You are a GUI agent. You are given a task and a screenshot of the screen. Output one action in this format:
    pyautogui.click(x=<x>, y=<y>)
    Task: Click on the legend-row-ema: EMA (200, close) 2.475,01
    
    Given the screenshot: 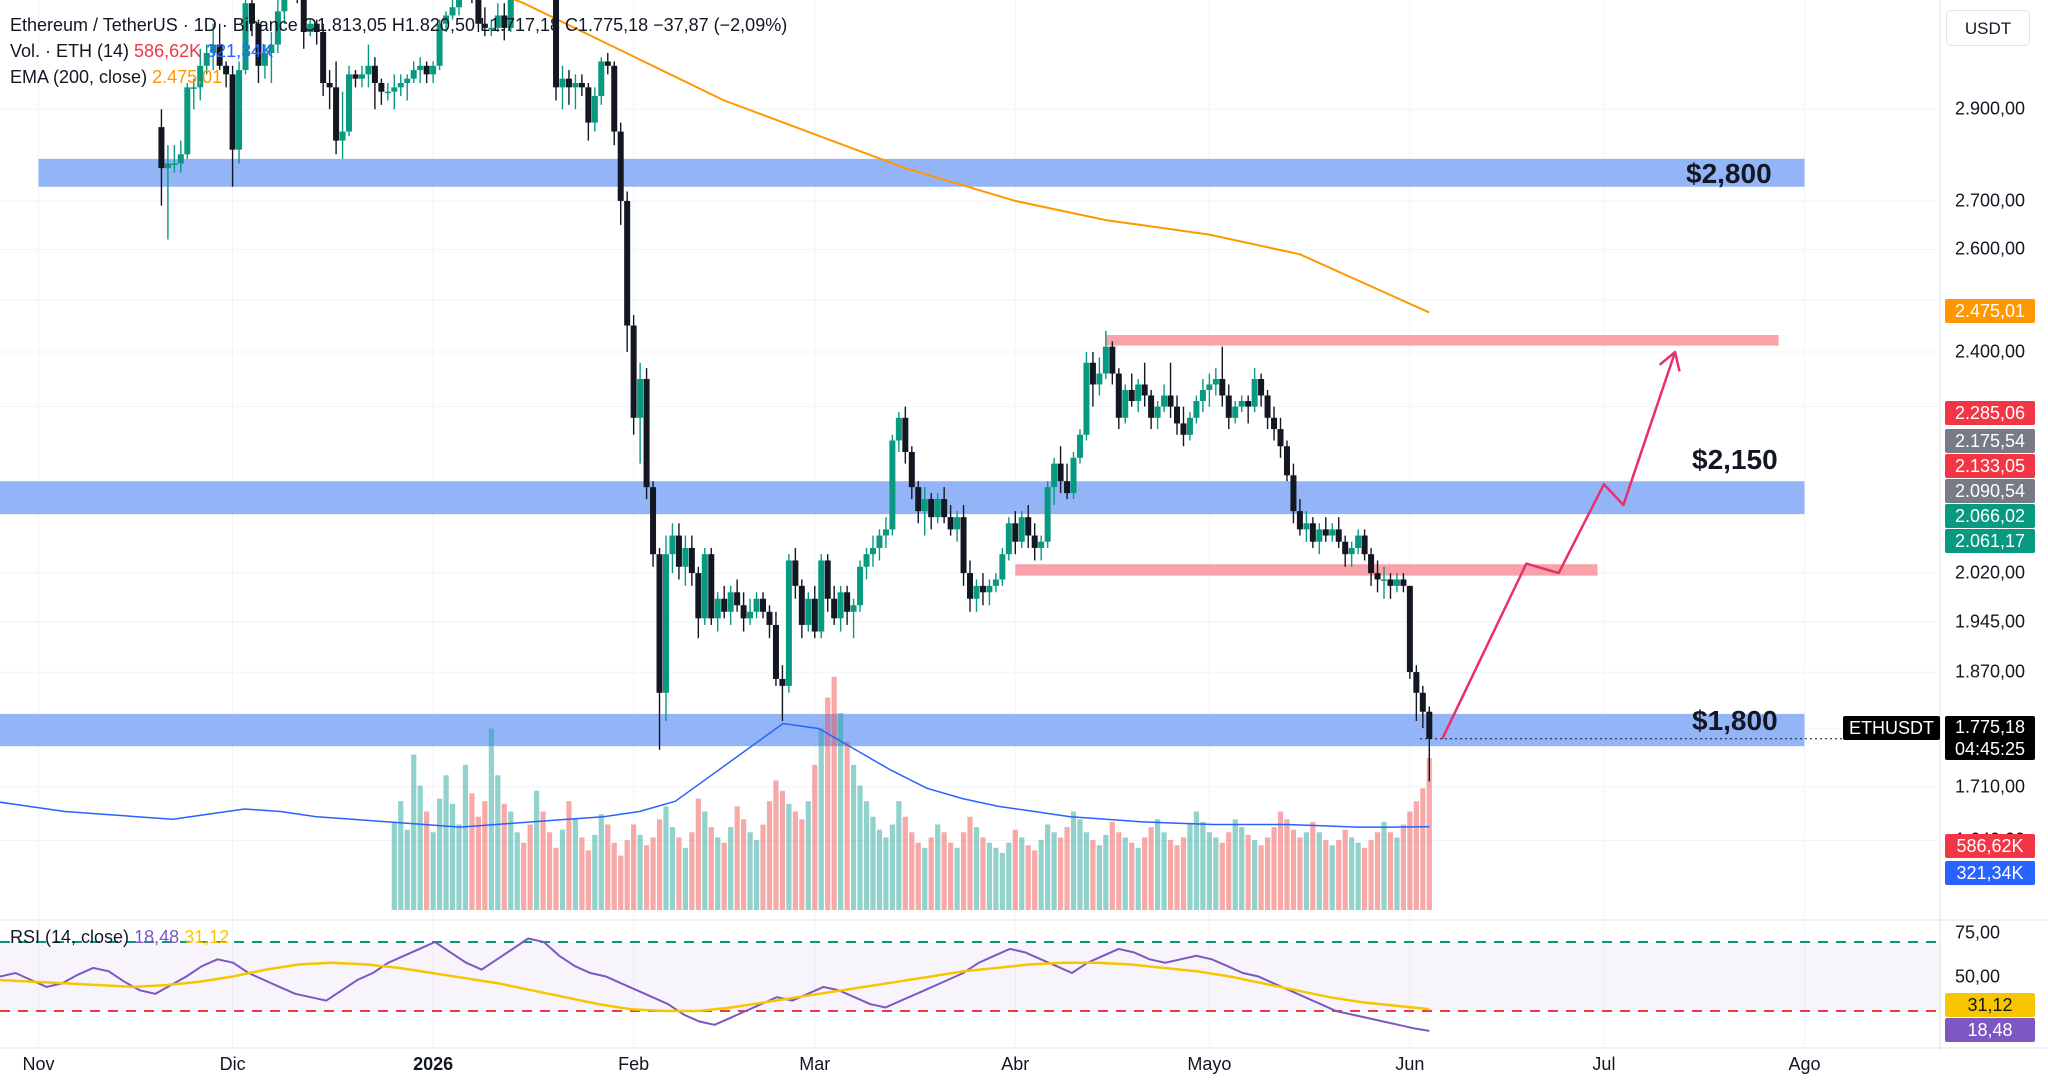 What is the action you would take?
    pyautogui.click(x=116, y=77)
    